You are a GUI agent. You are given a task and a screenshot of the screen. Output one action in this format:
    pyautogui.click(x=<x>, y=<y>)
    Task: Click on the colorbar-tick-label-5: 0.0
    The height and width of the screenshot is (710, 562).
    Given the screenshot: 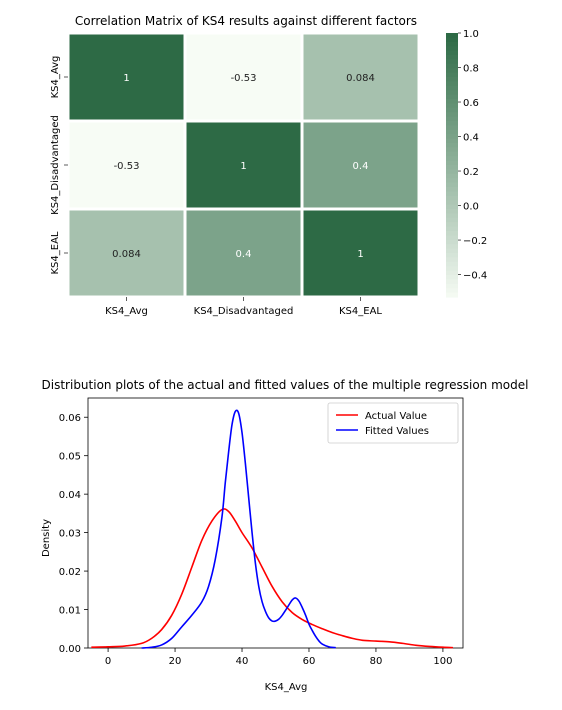 What is the action you would take?
    pyautogui.click(x=471, y=207)
    